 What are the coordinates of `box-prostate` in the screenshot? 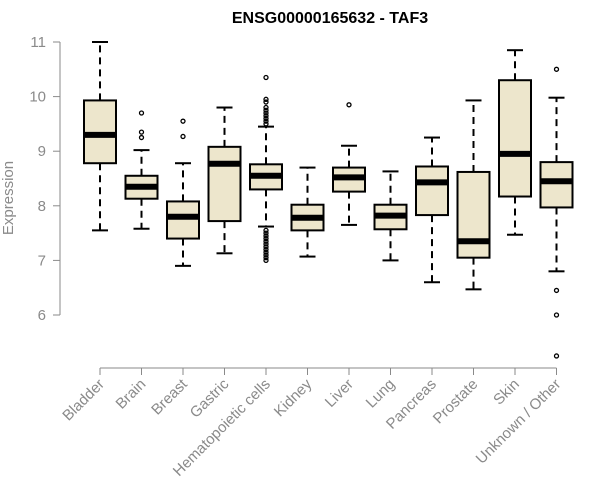 It's located at (473, 195).